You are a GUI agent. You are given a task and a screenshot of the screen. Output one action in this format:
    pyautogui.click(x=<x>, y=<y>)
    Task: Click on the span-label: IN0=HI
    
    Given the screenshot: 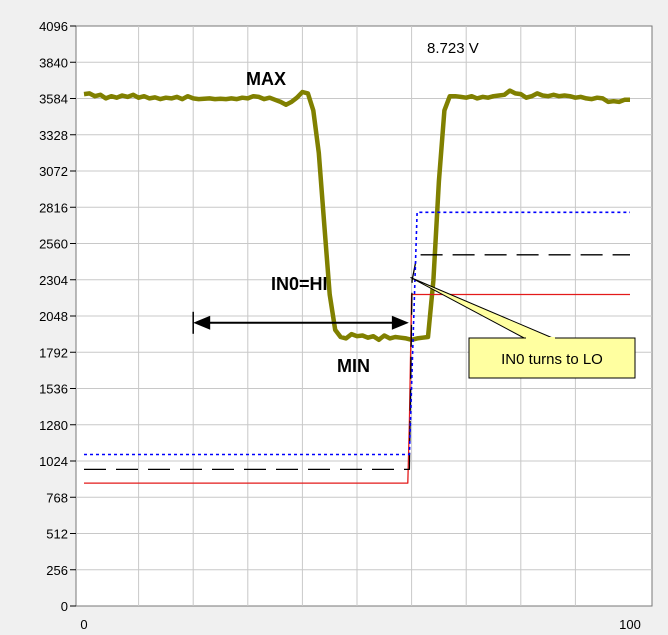 What is the action you would take?
    pyautogui.click(x=299, y=284)
    